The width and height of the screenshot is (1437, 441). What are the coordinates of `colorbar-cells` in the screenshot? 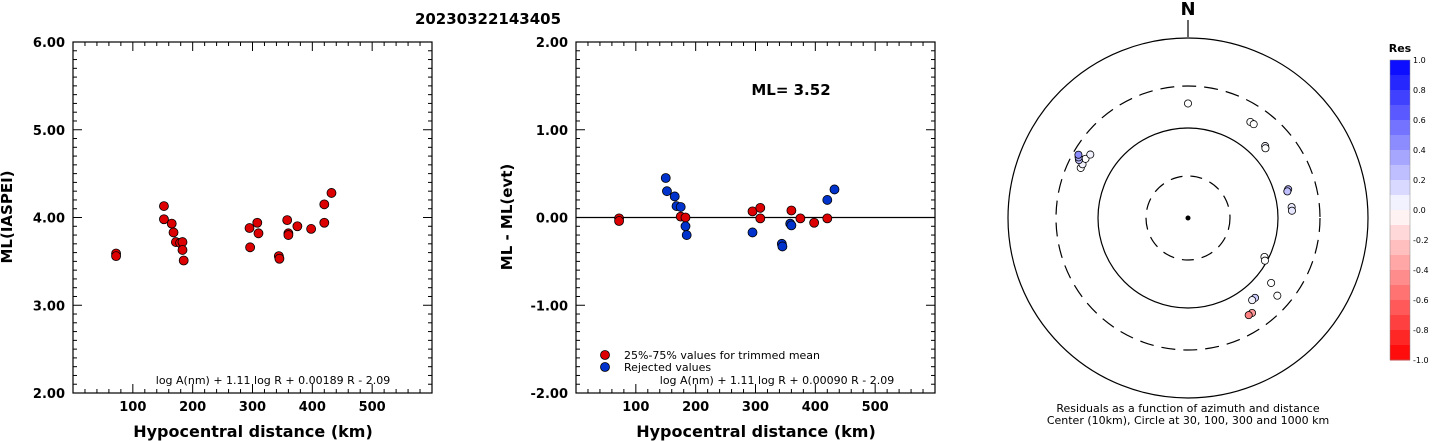 It's located at (1400, 210).